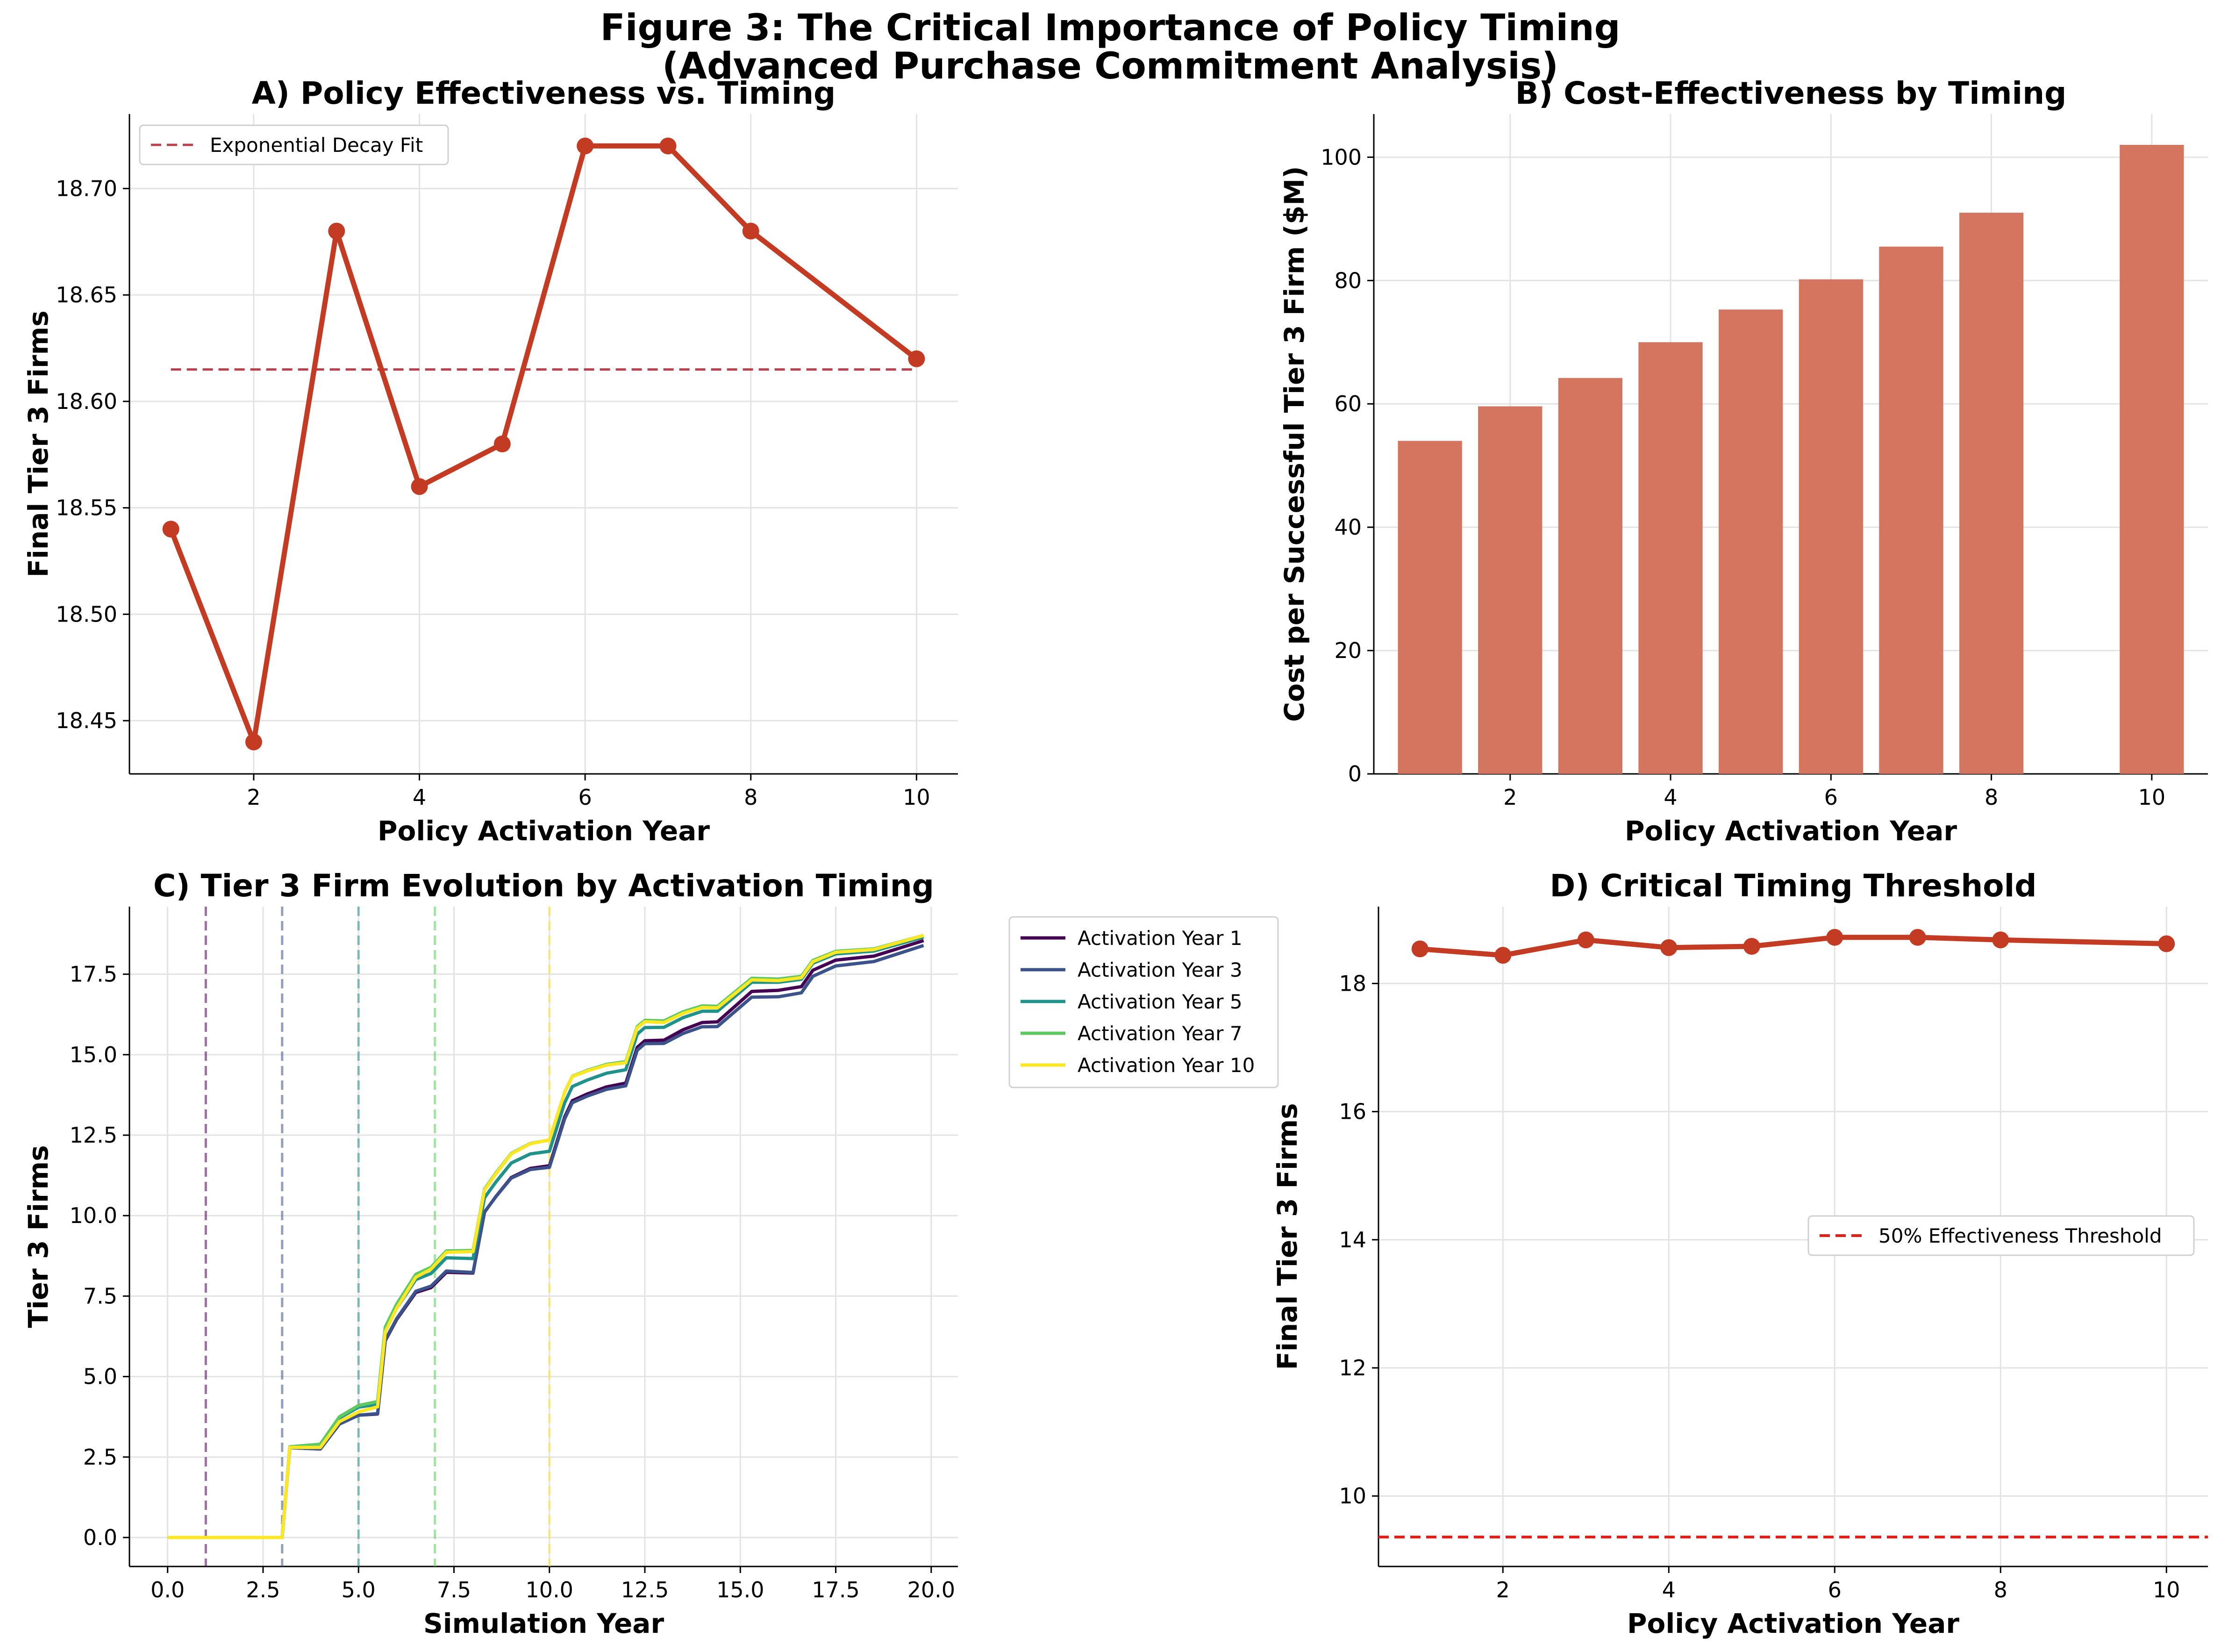 This screenshot has height=1652, width=2221. I want to click on y-tick-label: 10.0, so click(93, 1215).